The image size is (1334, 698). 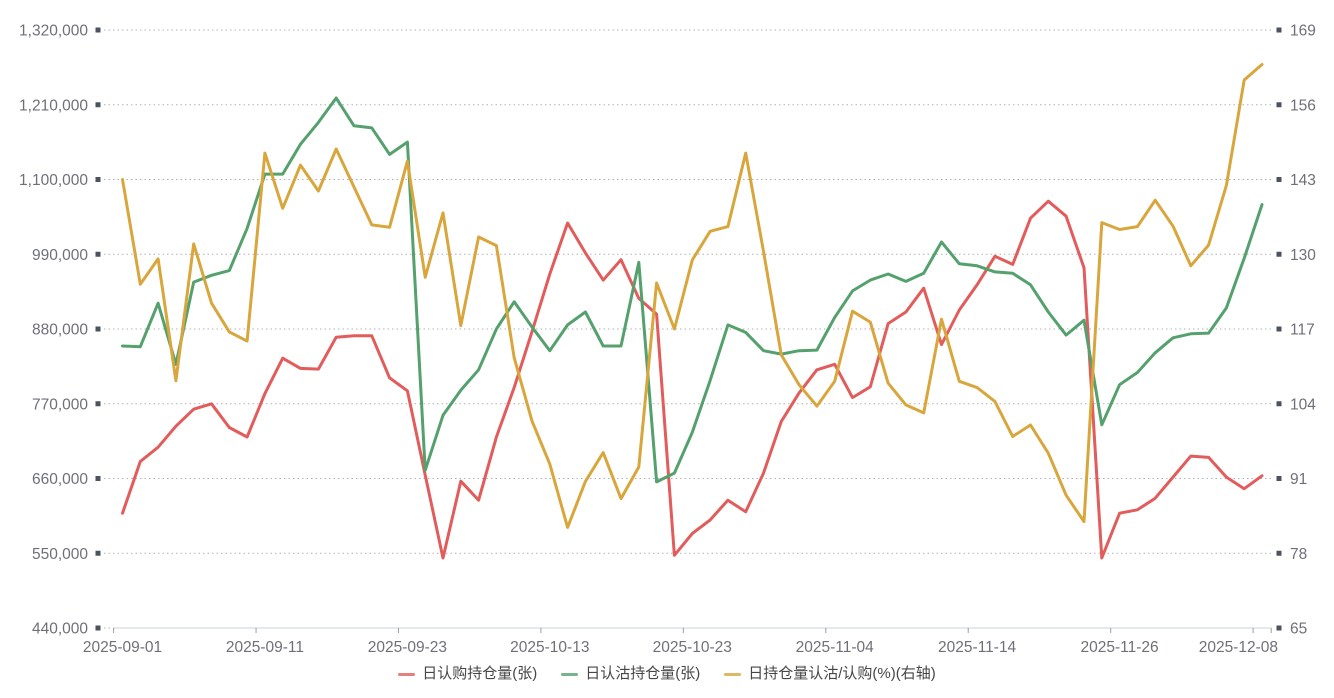 I want to click on legend-dash-call-oi-icon, so click(x=407, y=674).